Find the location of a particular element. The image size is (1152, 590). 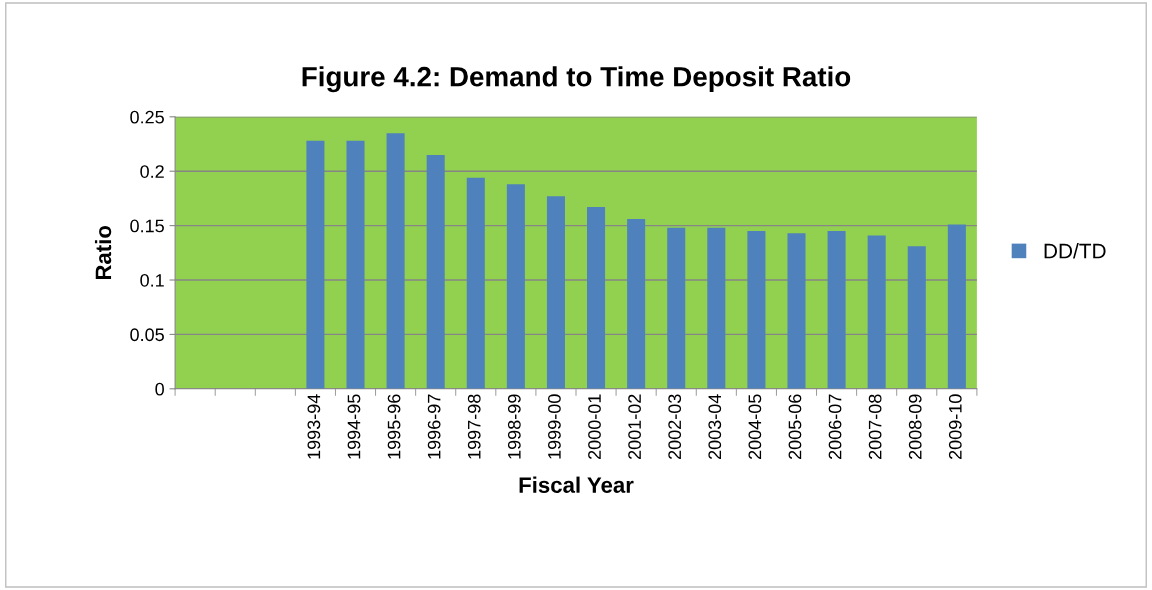

x-tick-label: 1993-94 is located at coordinates (314, 426).